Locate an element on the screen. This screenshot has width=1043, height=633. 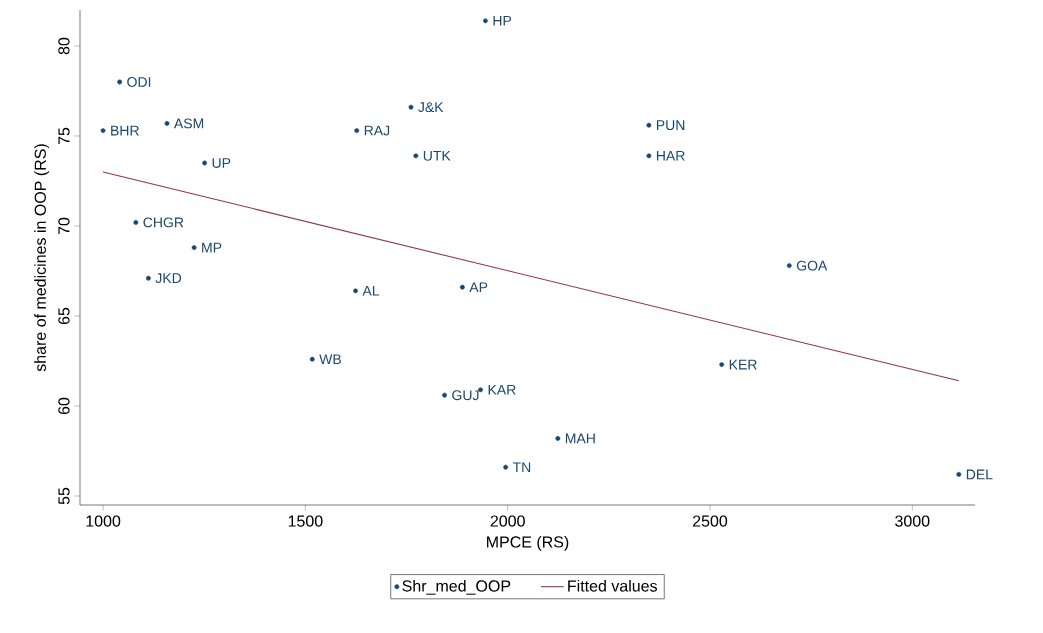
x-tick-label: 2500 is located at coordinates (710, 521).